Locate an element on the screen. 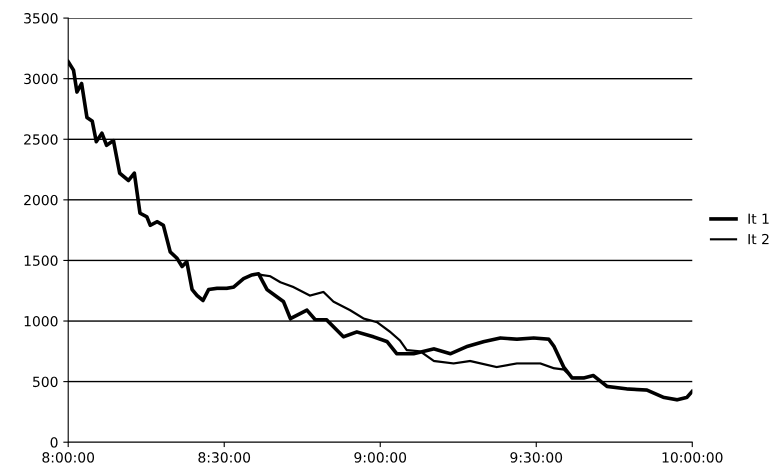 This screenshot has width=784, height=476. y-tick-label: 2500 is located at coordinates (41, 139).